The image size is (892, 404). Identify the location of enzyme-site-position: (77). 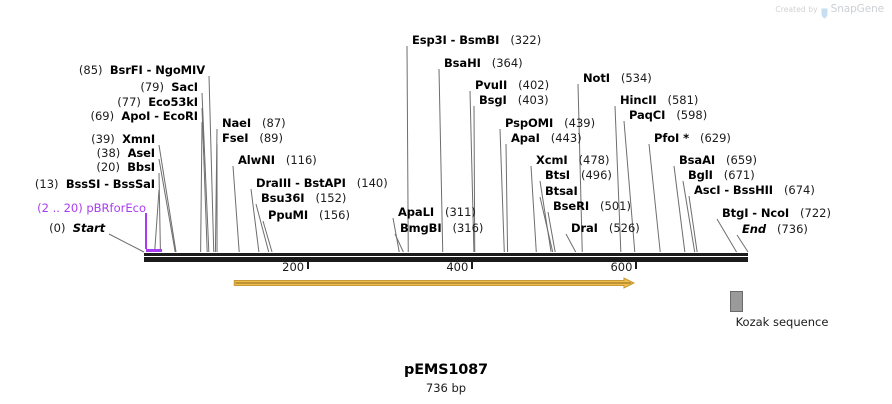
(129, 102).